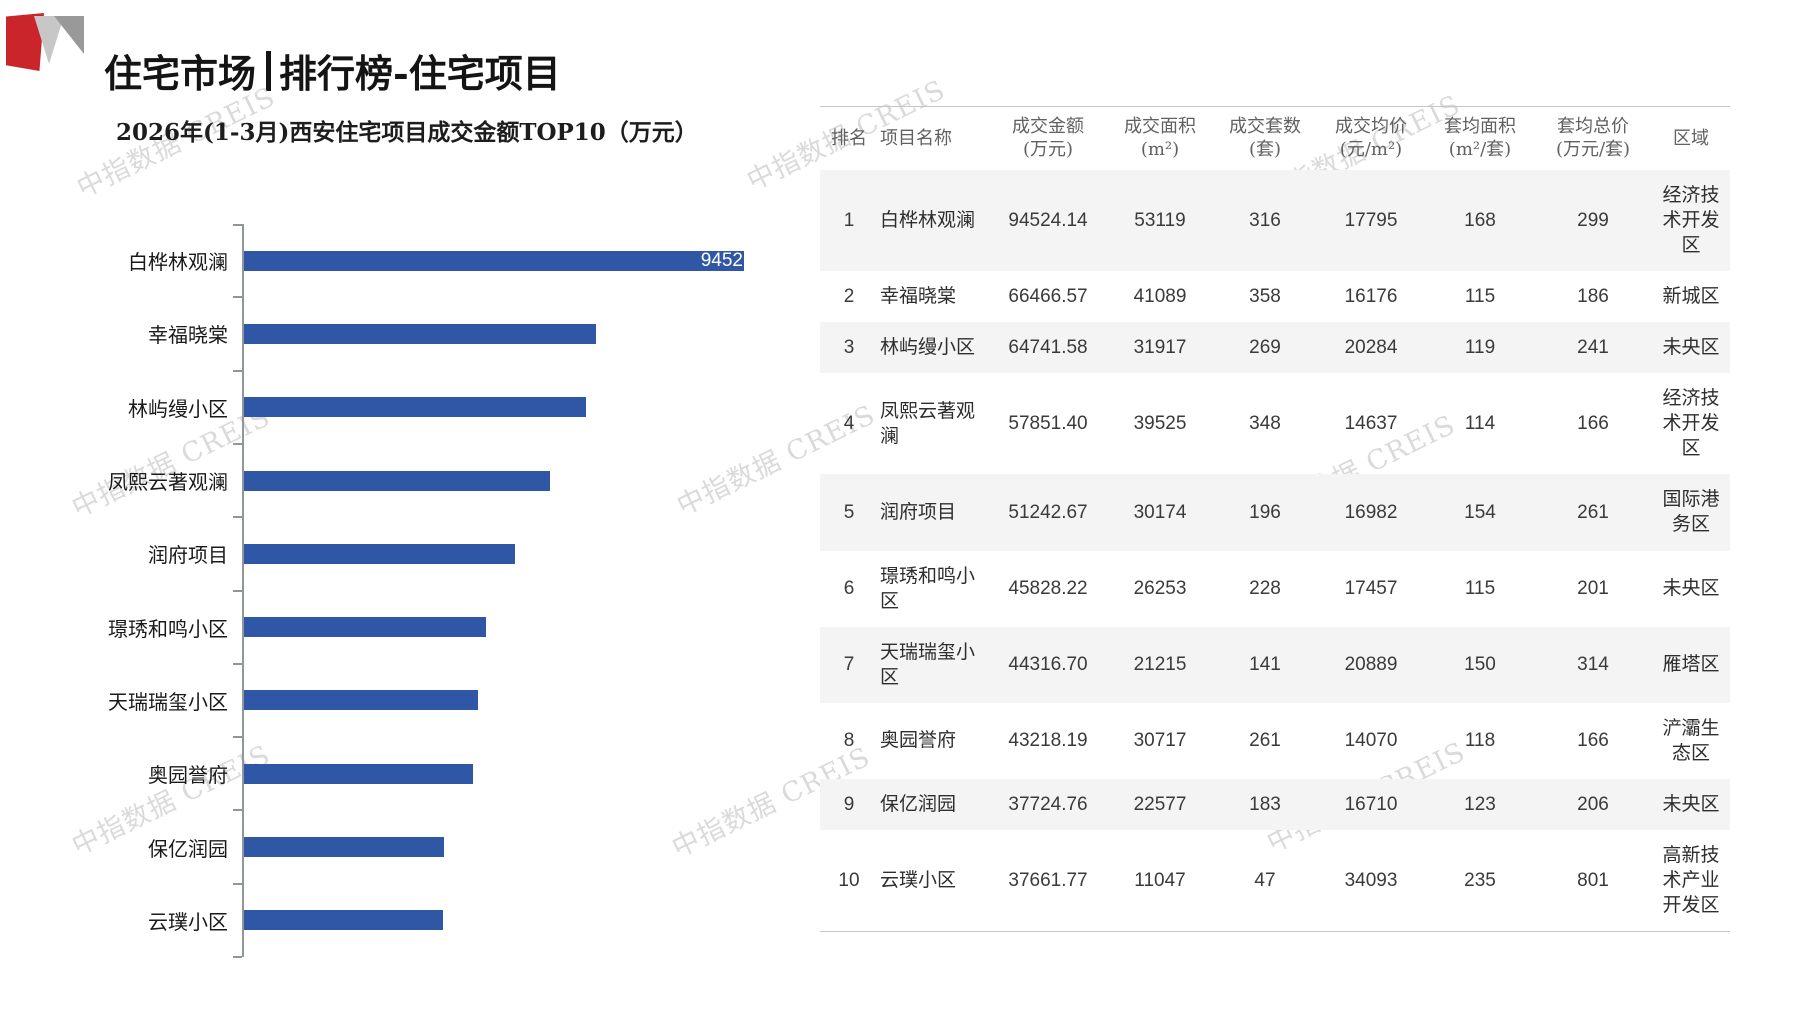 Image resolution: width=1797 pixels, height=1010 pixels. I want to click on cell-units-sold: 47, so click(1265, 881).